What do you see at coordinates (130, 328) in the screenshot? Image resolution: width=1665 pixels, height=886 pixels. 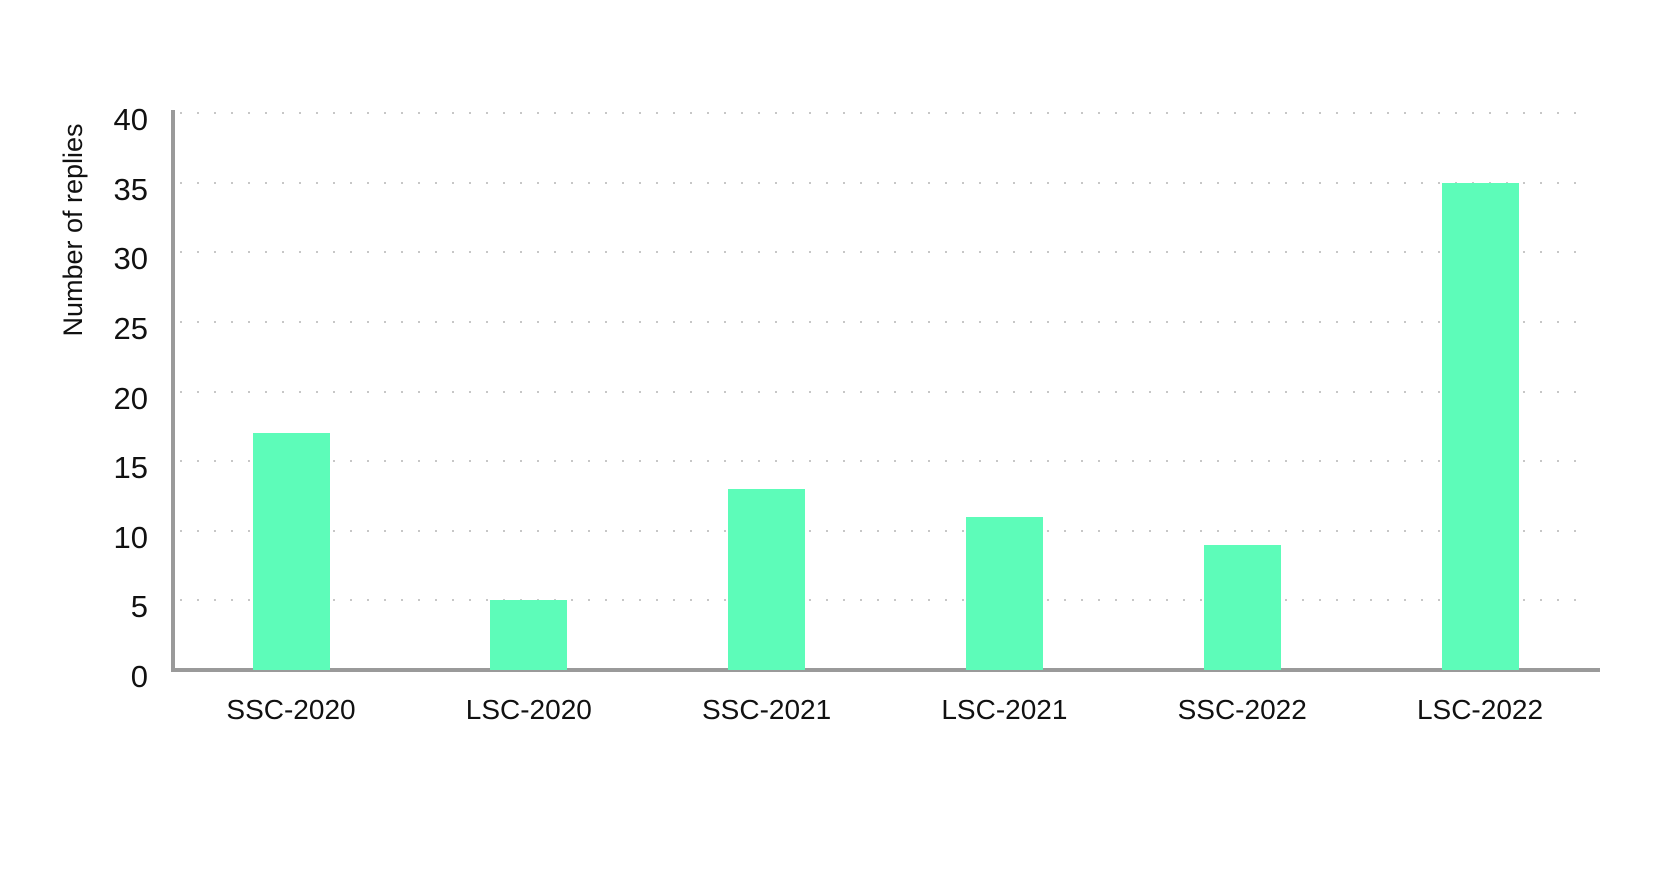 I see `y-tick-label-25: 25` at bounding box center [130, 328].